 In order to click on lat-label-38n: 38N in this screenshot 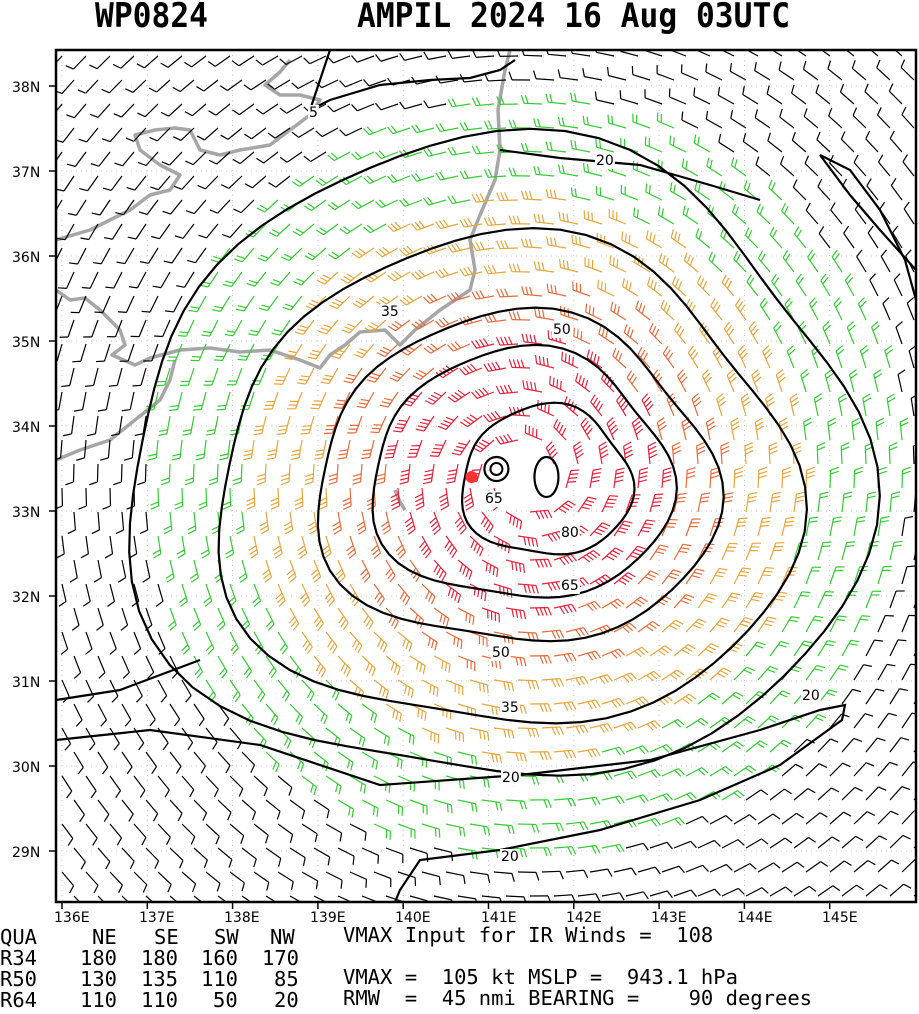, I will do `click(26, 88)`.